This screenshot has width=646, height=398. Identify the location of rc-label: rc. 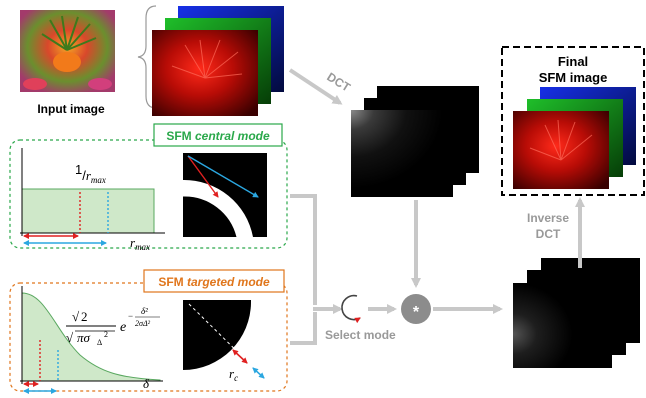
(233, 374).